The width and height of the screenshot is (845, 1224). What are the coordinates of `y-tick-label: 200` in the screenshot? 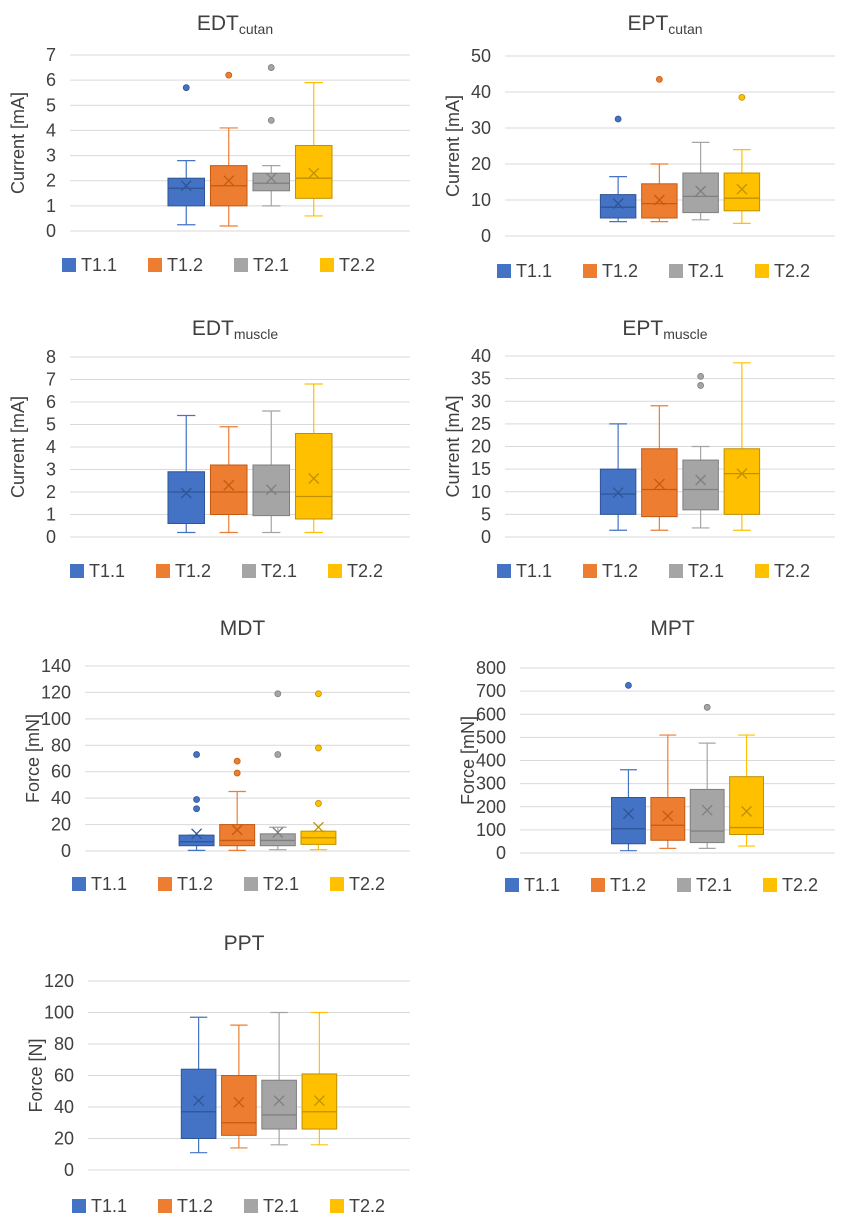 It's located at (491, 807).